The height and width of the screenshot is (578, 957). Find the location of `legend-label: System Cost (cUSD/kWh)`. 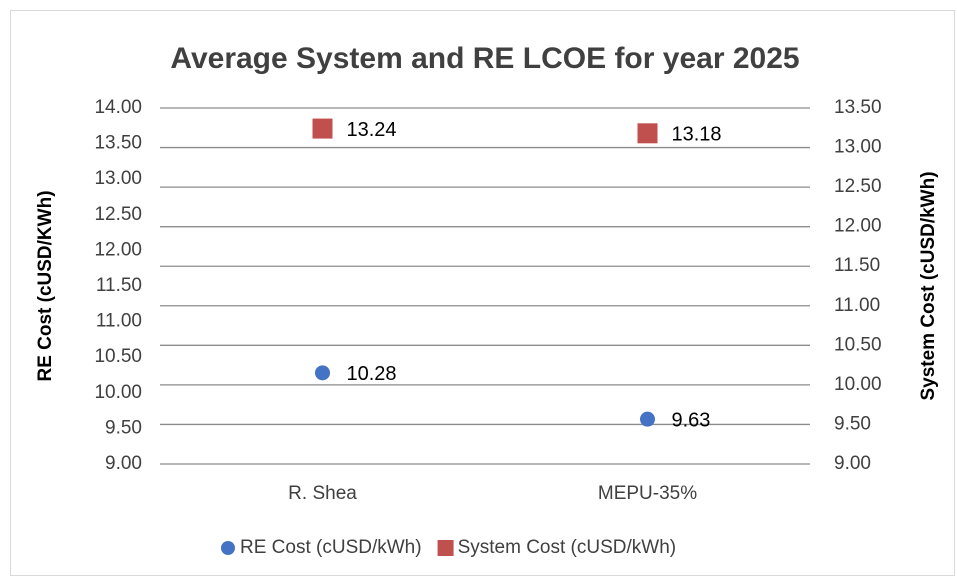

legend-label: System Cost (cUSD/kWh) is located at coordinates (567, 547).